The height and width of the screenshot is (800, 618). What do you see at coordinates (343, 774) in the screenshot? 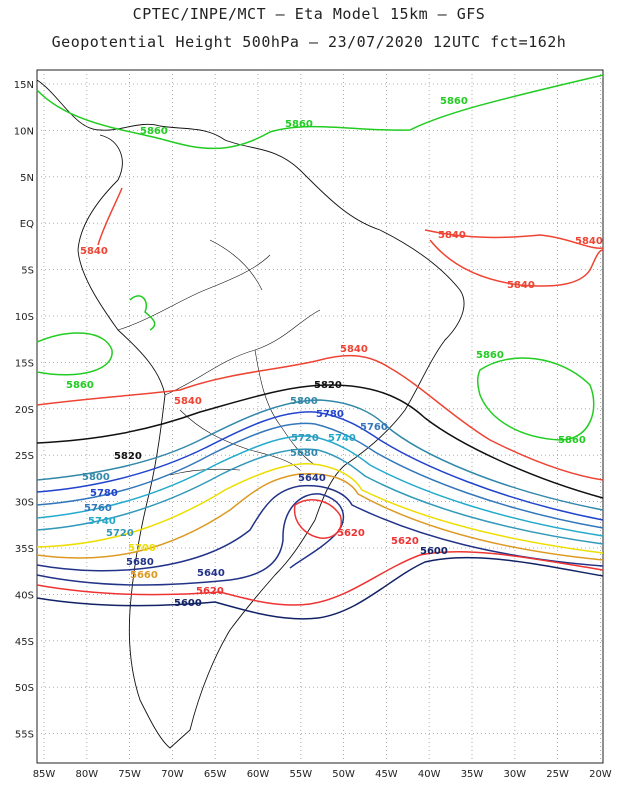
I see `lon-tick-label: 50W` at bounding box center [343, 774].